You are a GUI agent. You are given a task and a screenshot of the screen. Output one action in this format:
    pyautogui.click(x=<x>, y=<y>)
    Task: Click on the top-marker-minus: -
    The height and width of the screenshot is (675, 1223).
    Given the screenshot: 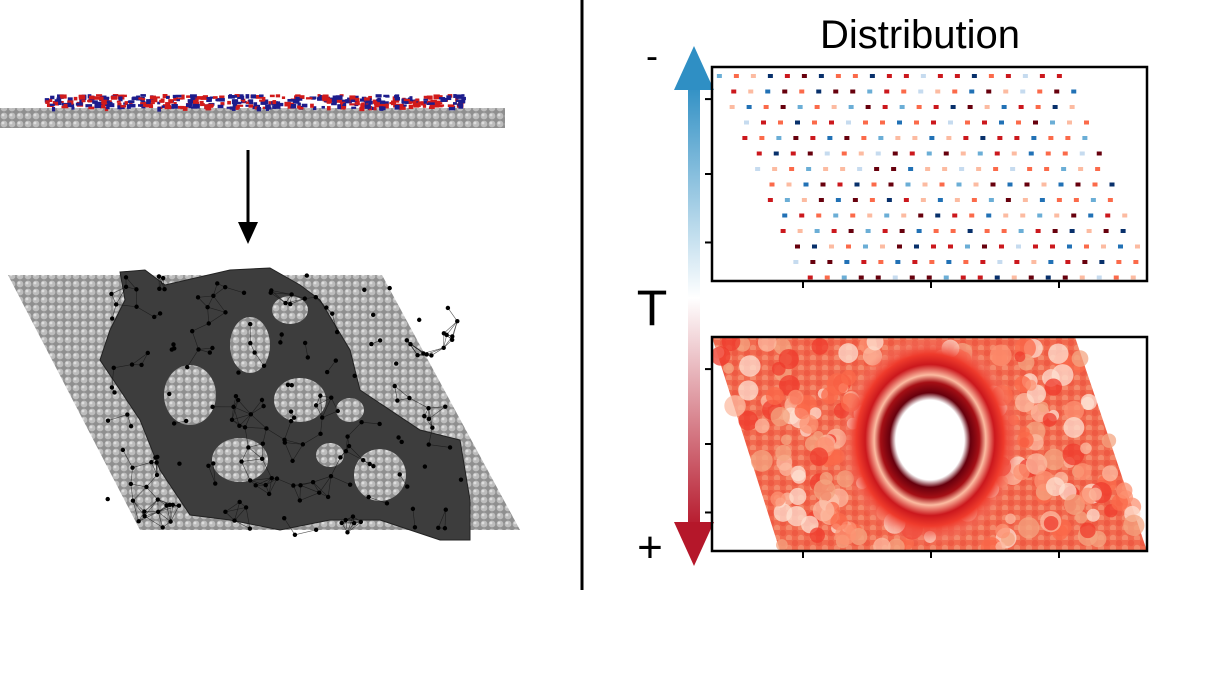 What is the action you would take?
    pyautogui.click(x=652, y=55)
    